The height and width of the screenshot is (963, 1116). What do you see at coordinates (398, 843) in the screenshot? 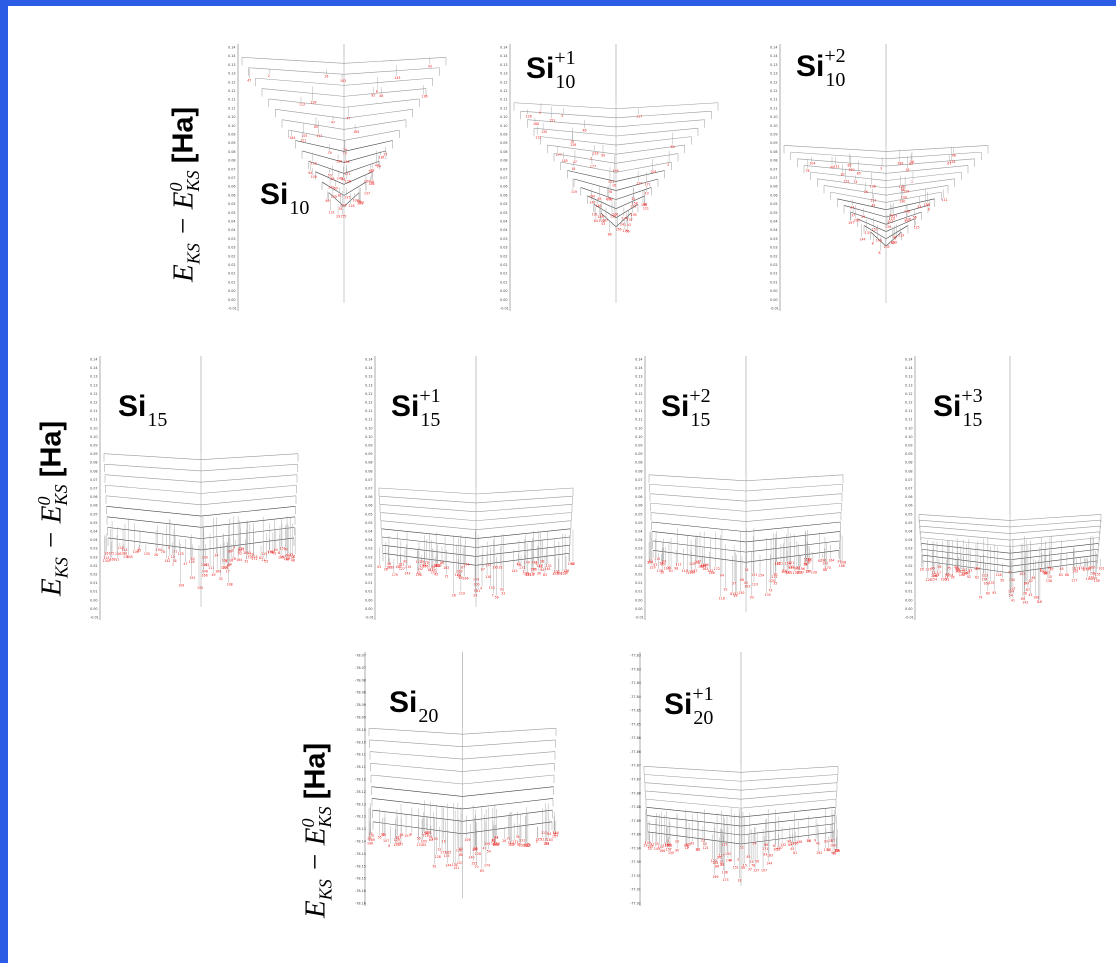
I see `minimum-label: 124` at bounding box center [398, 843].